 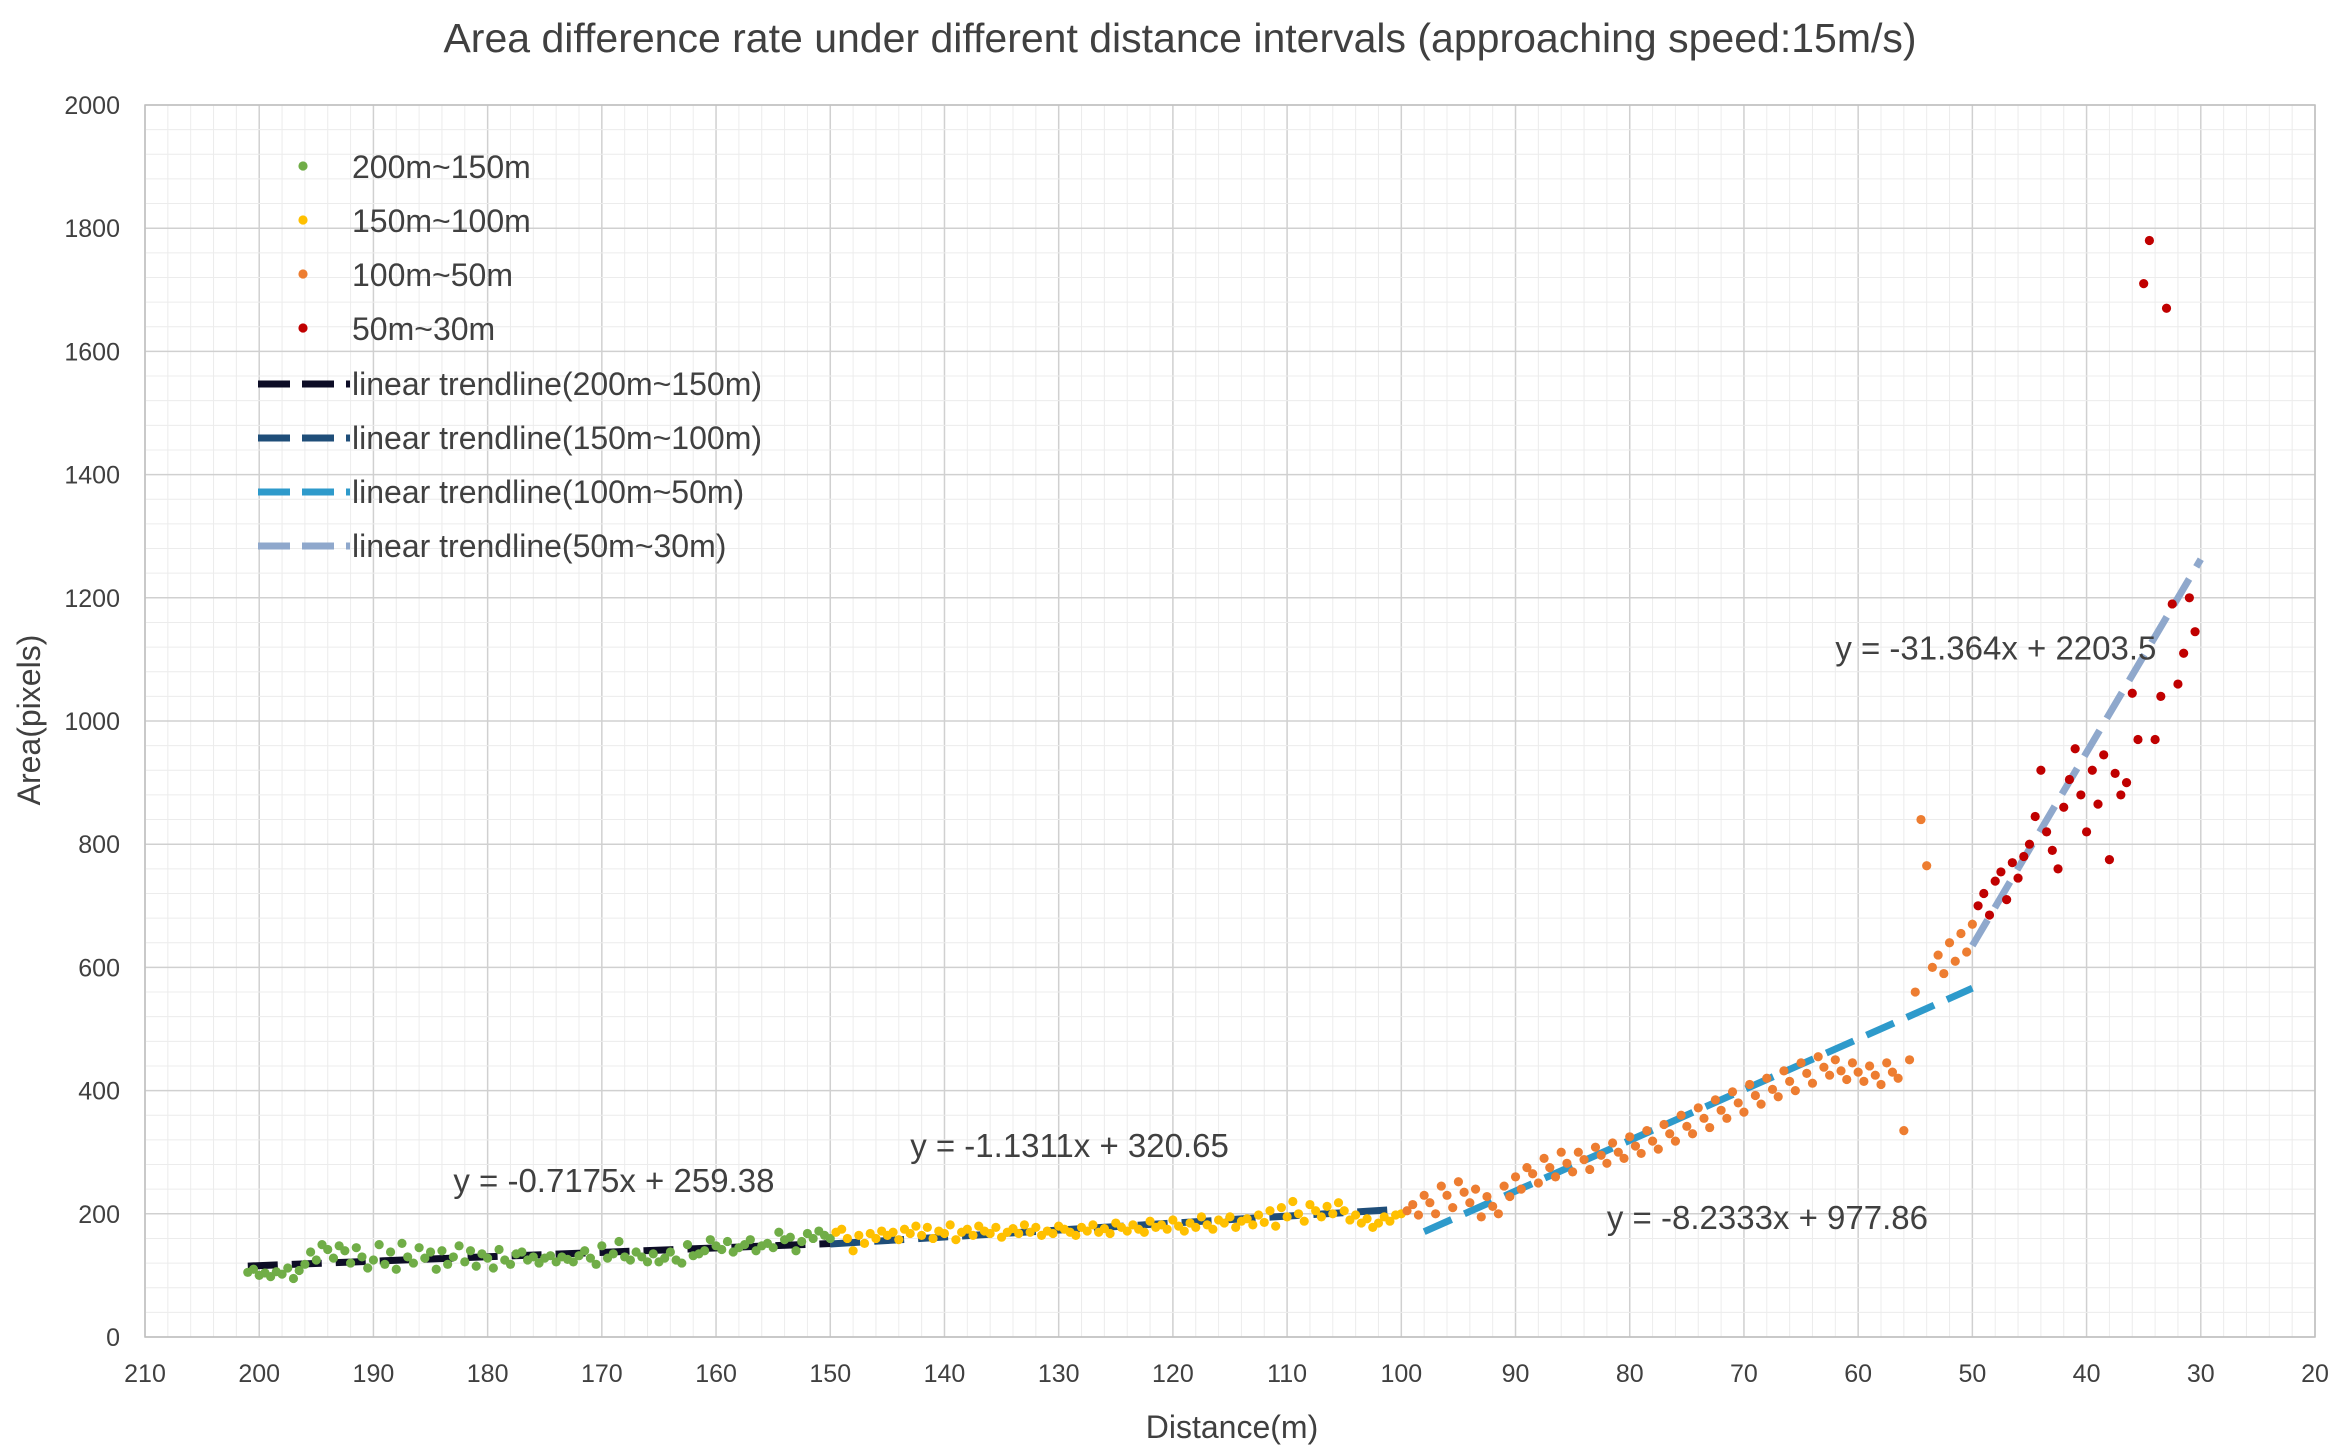 I want to click on x-tick-label: 70, so click(x=1744, y=1374).